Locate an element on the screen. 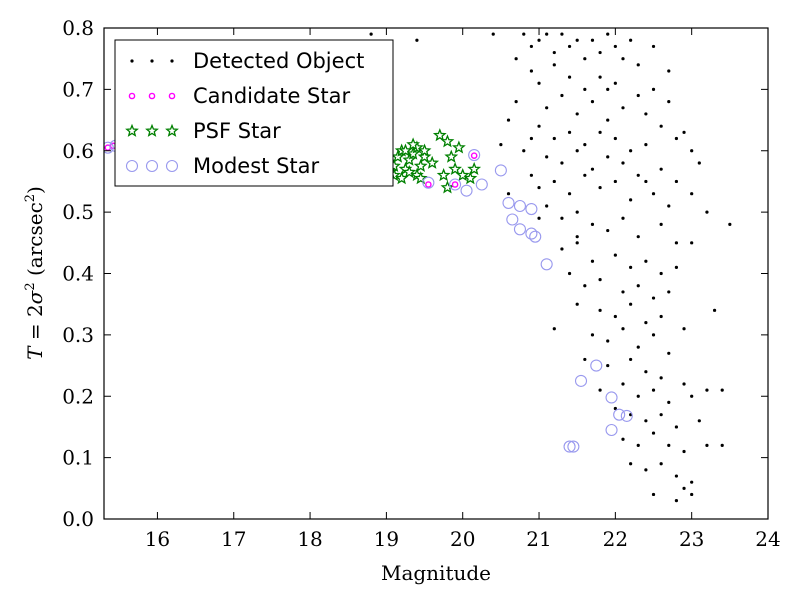 This screenshot has height=600, width=800. x-tick-label: 23 is located at coordinates (691, 539).